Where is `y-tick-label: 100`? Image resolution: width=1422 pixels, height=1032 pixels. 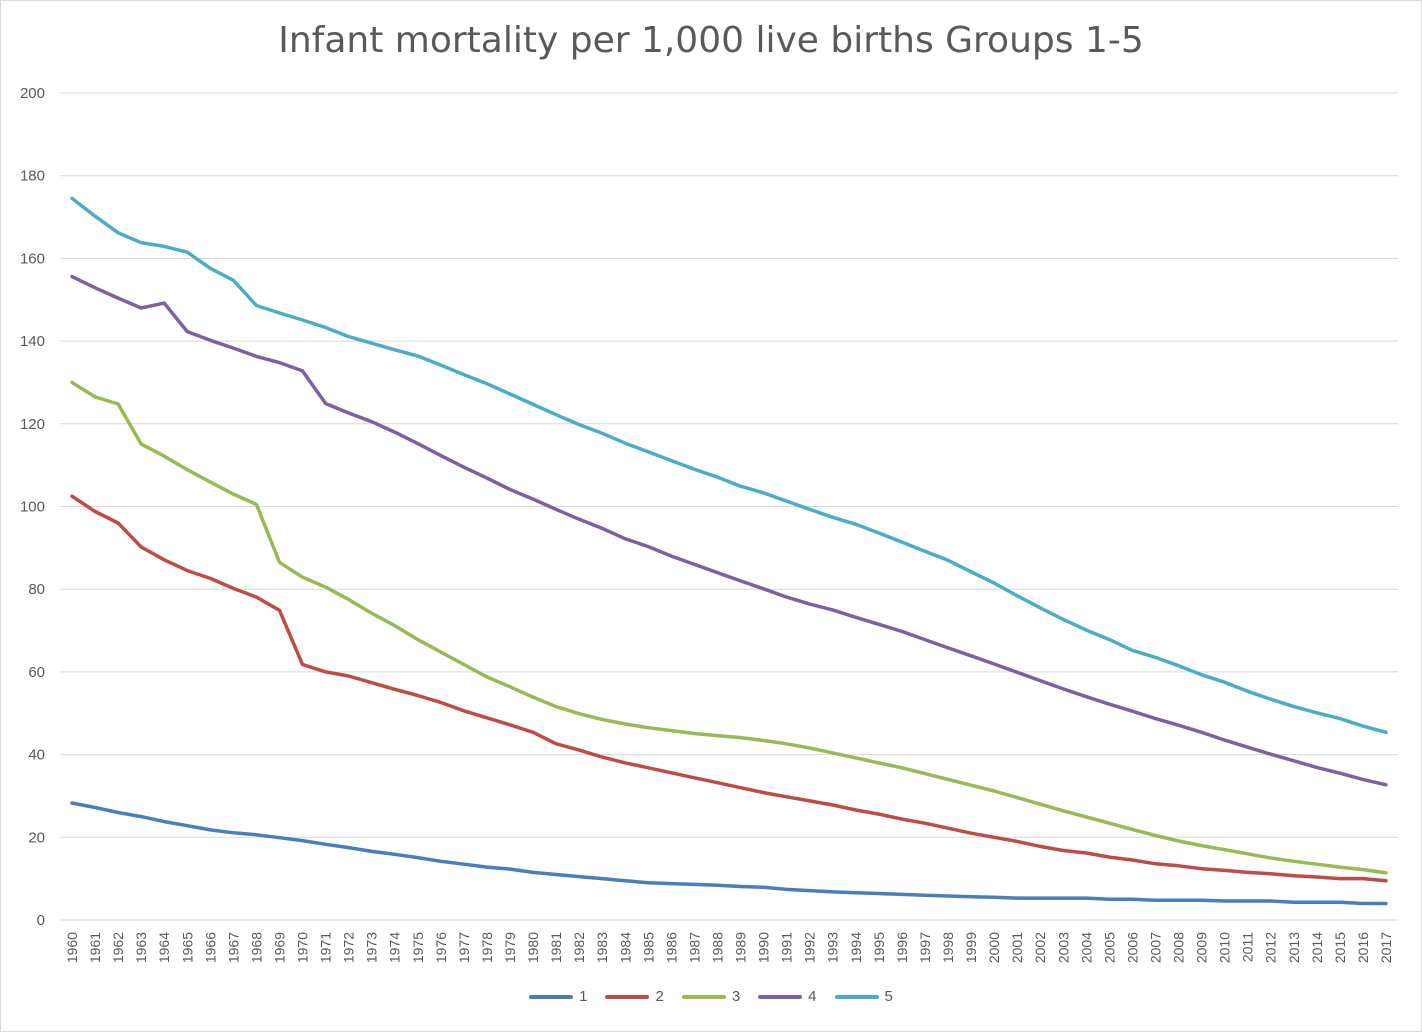 y-tick-label: 100 is located at coordinates (32, 507).